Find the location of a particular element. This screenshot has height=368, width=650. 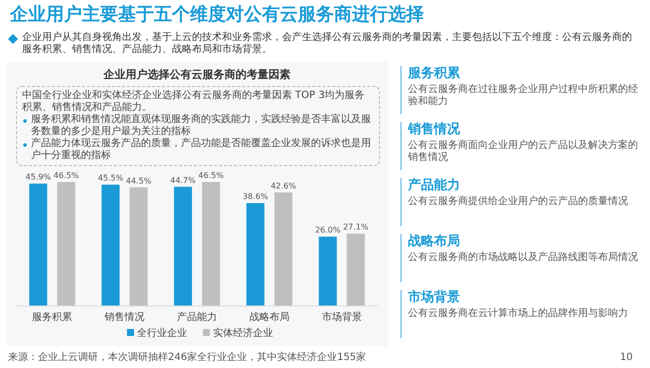

annotation: 战略布局 is located at coordinates (434, 242).